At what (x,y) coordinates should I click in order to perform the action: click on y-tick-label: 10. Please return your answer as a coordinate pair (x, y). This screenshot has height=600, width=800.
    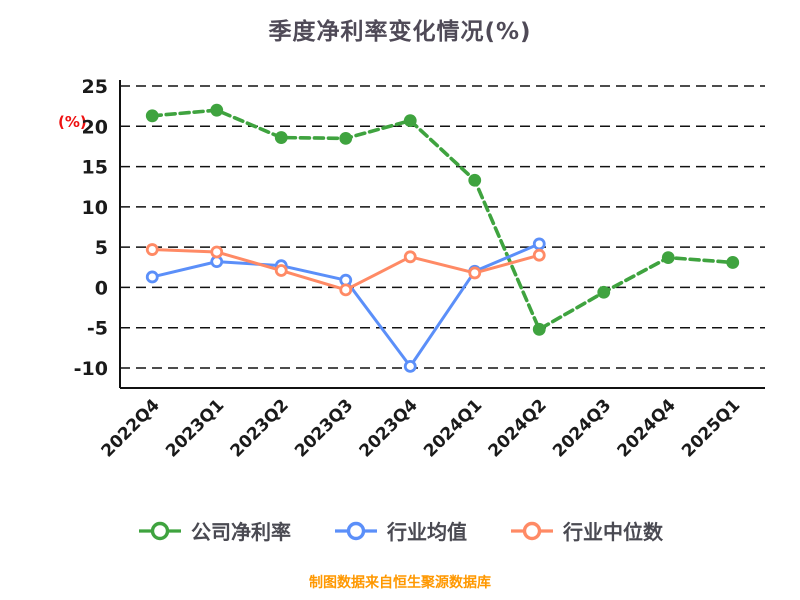
    Looking at the image, I should click on (95, 208).